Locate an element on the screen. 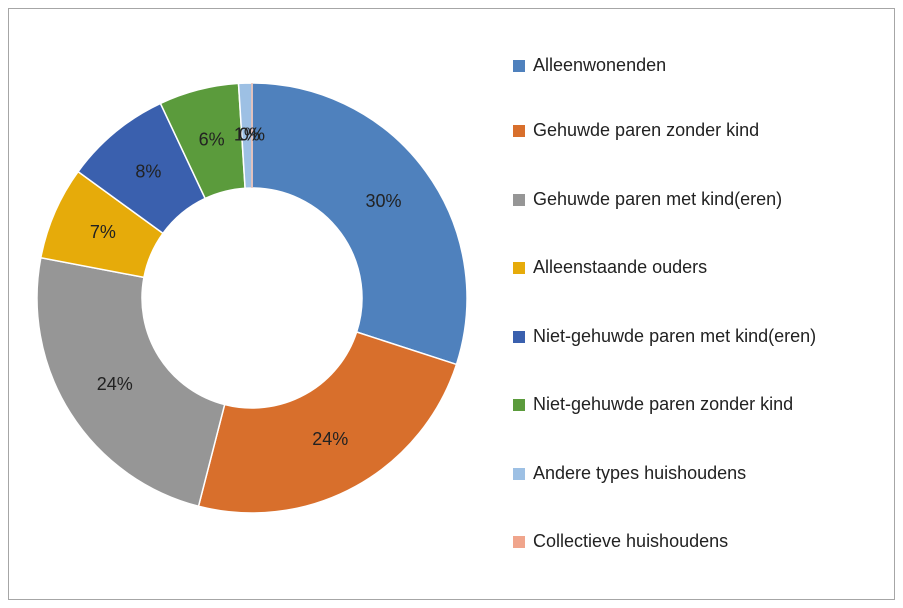 The image size is (903, 608). legend-label: Niet-gehuwde paren met kind(eren) is located at coordinates (674, 336).